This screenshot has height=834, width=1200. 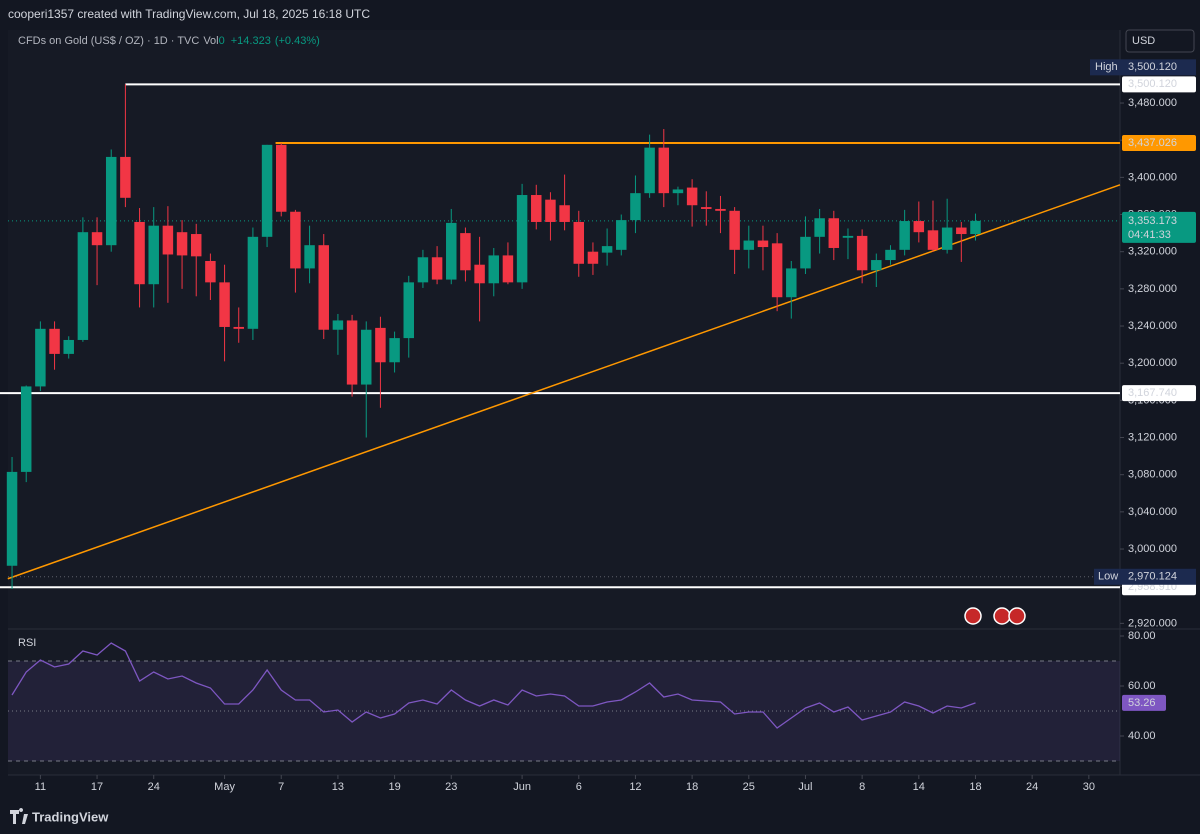 What do you see at coordinates (1160, 41) in the screenshot?
I see `currency-box` at bounding box center [1160, 41].